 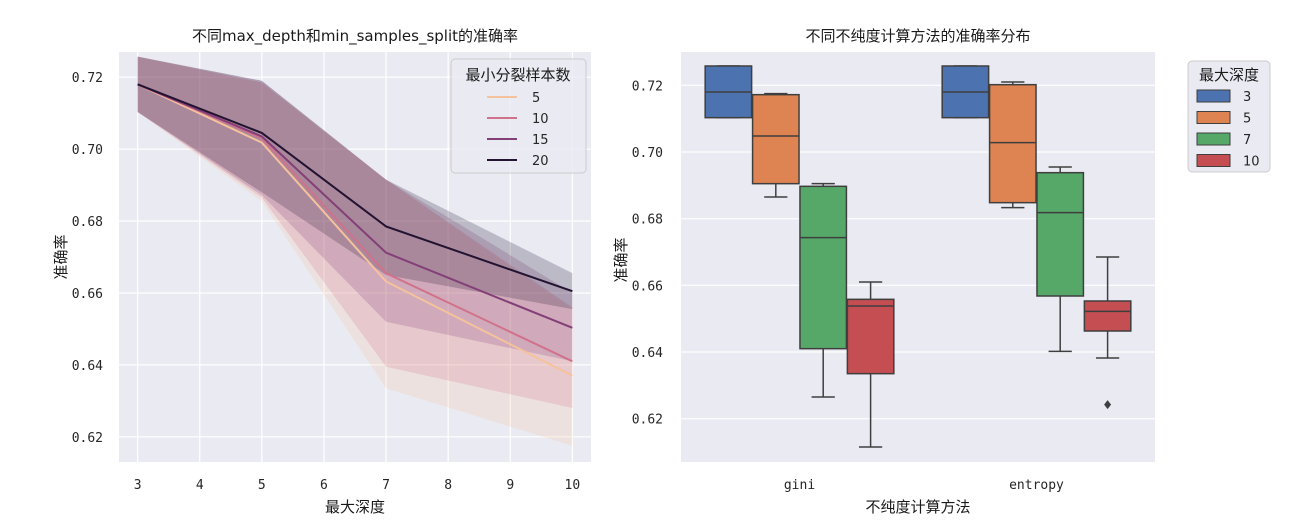 What do you see at coordinates (87, 78) in the screenshot?
I see `left-y-tick-label: 0.72` at bounding box center [87, 78].